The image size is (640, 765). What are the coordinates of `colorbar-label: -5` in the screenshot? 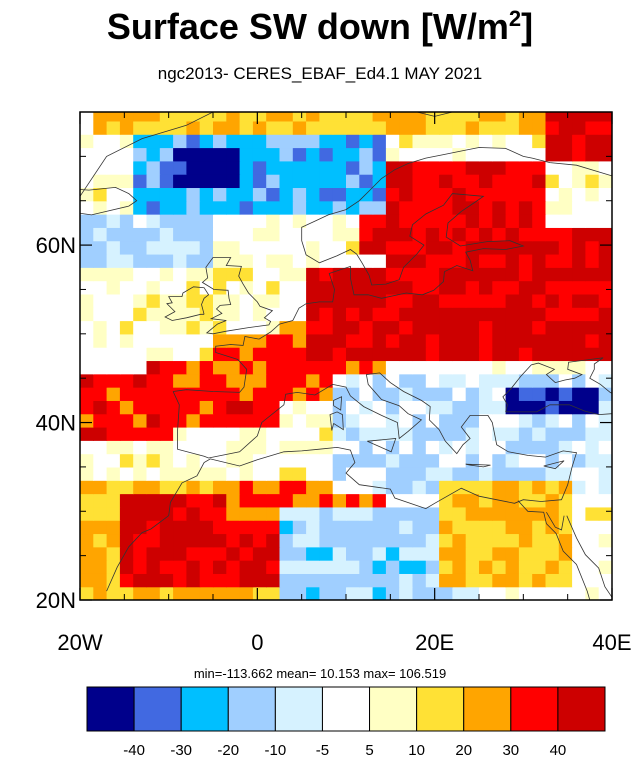 It's located at (322, 750).